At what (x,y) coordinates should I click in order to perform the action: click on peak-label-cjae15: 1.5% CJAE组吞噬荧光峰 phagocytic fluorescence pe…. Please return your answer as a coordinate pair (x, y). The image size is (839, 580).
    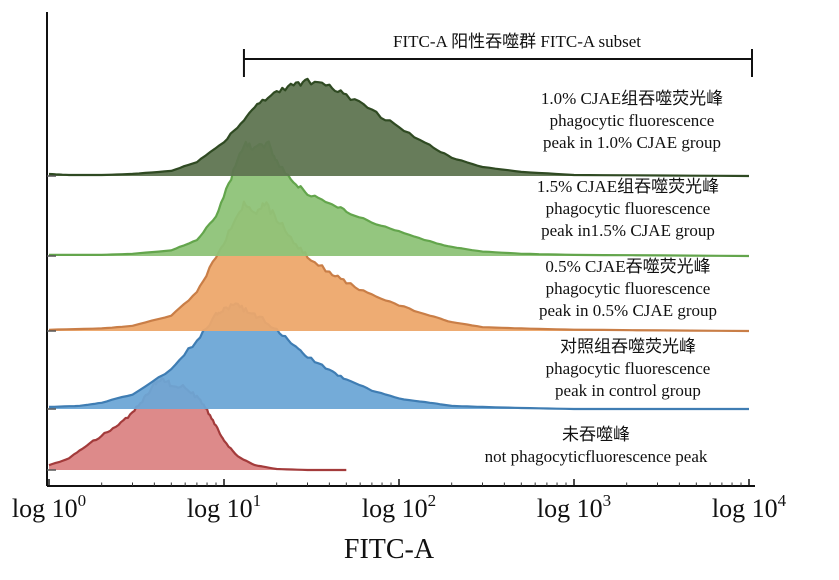
    Looking at the image, I should click on (628, 209).